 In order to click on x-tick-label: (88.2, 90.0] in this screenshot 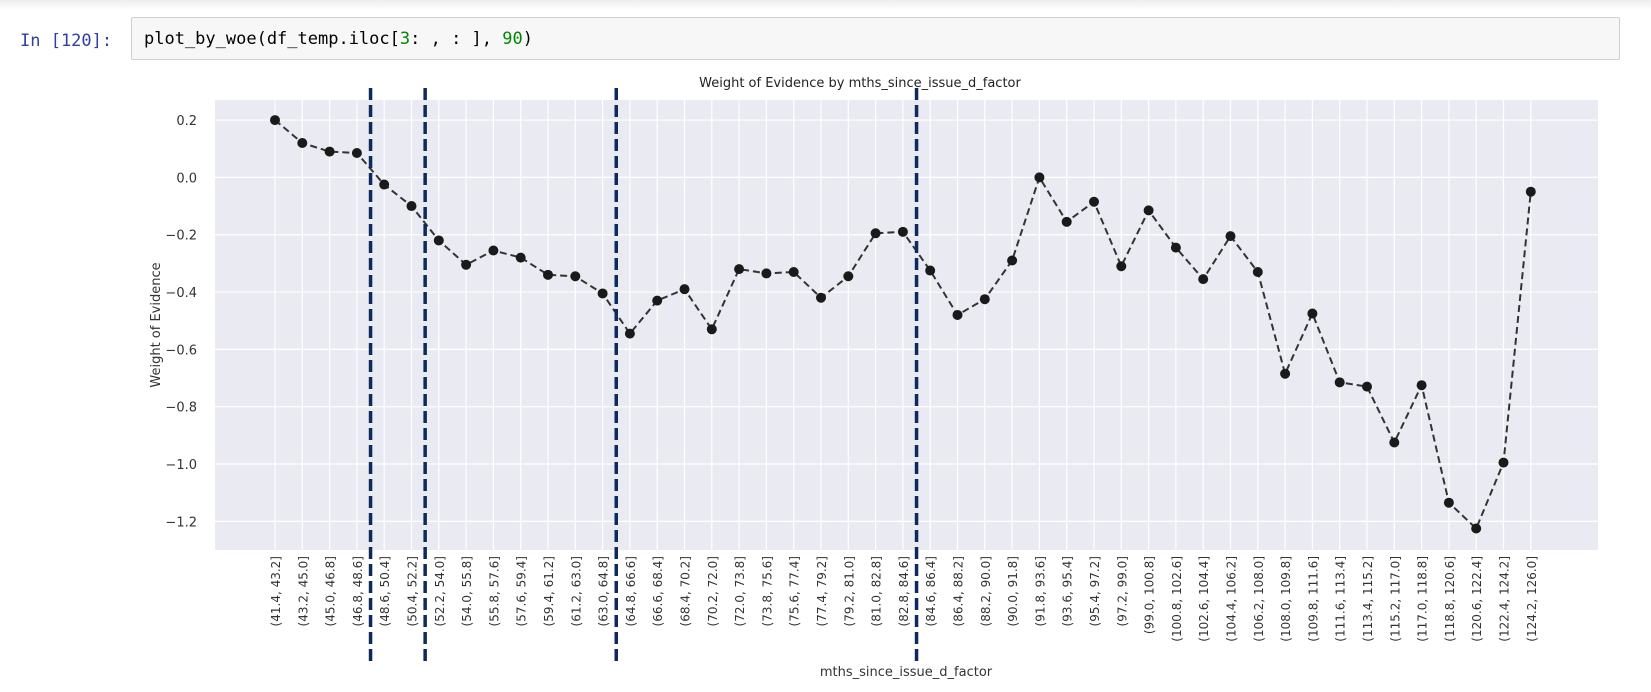, I will do `click(986, 591)`.